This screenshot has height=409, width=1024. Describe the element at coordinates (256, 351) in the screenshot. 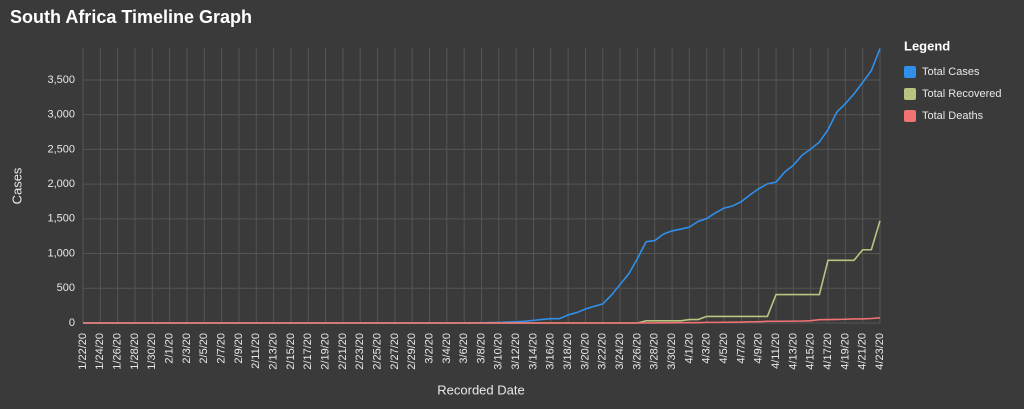

I see `x-tick-label: 2/11/20` at that location.